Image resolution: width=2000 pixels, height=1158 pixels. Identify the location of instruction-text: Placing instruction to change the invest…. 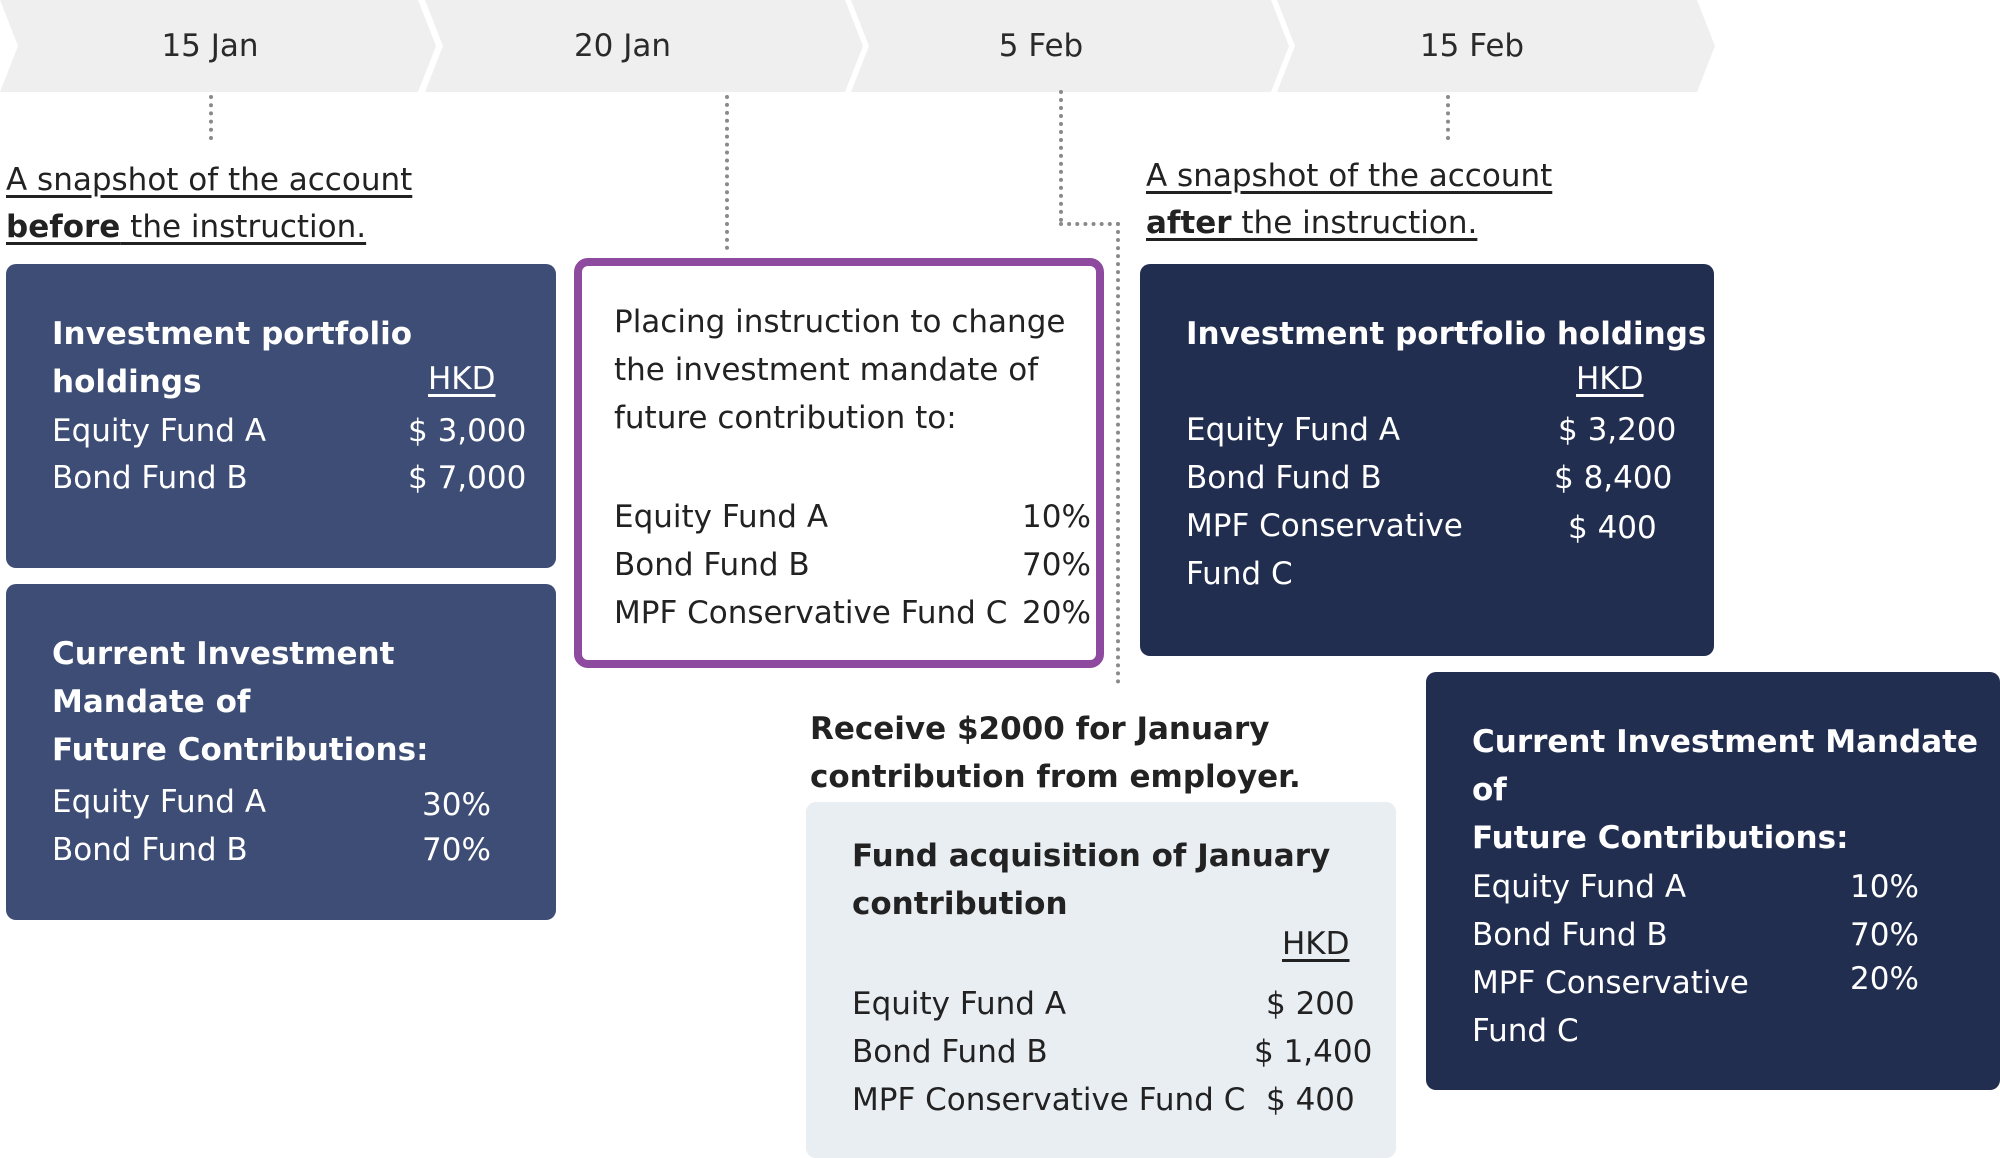
(839, 370).